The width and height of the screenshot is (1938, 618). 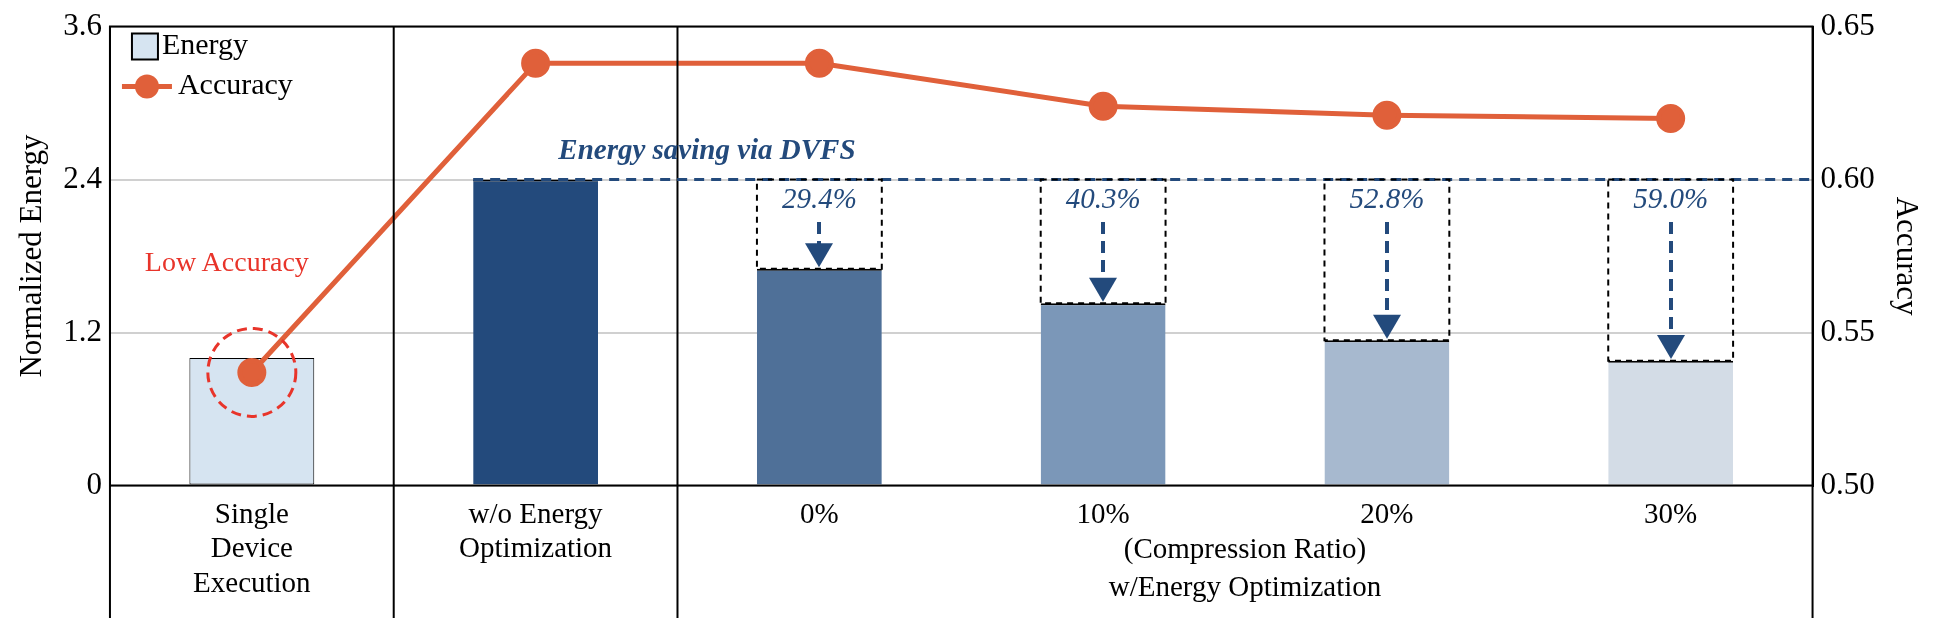 What do you see at coordinates (252, 547) in the screenshot?
I see `x-tick-label: Single Device Execution` at bounding box center [252, 547].